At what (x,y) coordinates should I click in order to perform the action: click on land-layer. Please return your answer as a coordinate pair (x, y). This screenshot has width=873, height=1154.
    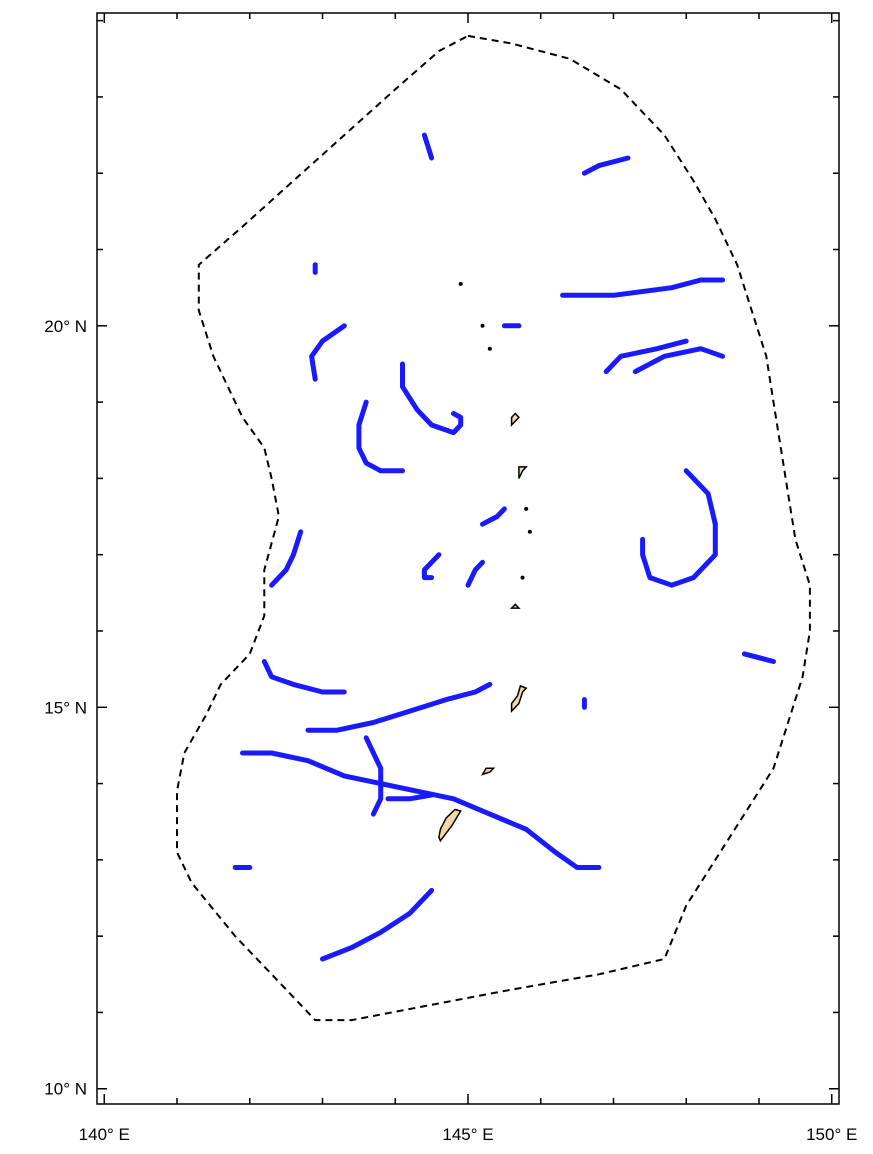
    Looking at the image, I should click on (485, 562).